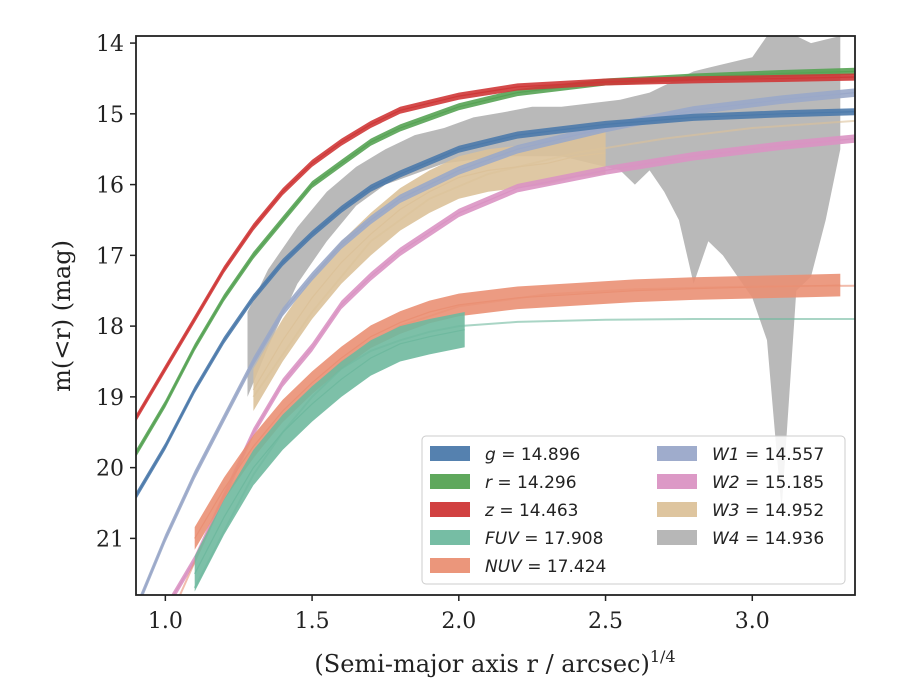  What do you see at coordinates (545, 567) in the screenshot?
I see `legend-label-nuv: NUV = 17.424` at bounding box center [545, 567].